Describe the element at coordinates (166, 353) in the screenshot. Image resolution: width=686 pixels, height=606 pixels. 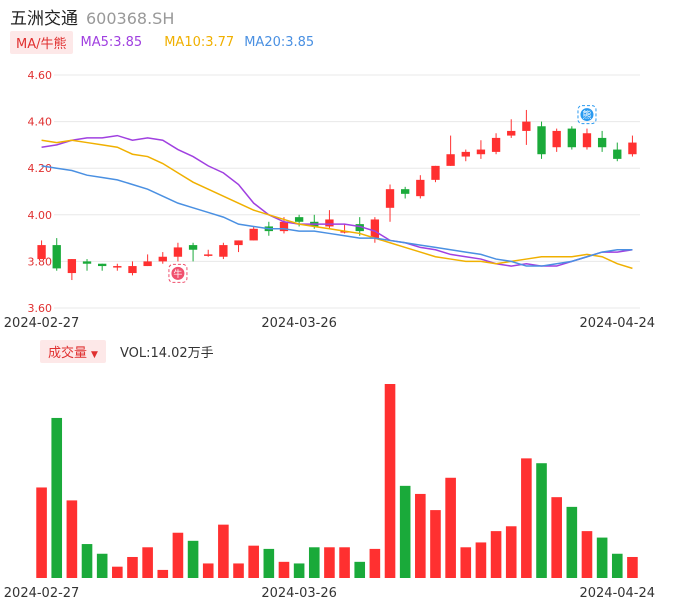
I see `volume-value: VOL:14.02万手` at that location.